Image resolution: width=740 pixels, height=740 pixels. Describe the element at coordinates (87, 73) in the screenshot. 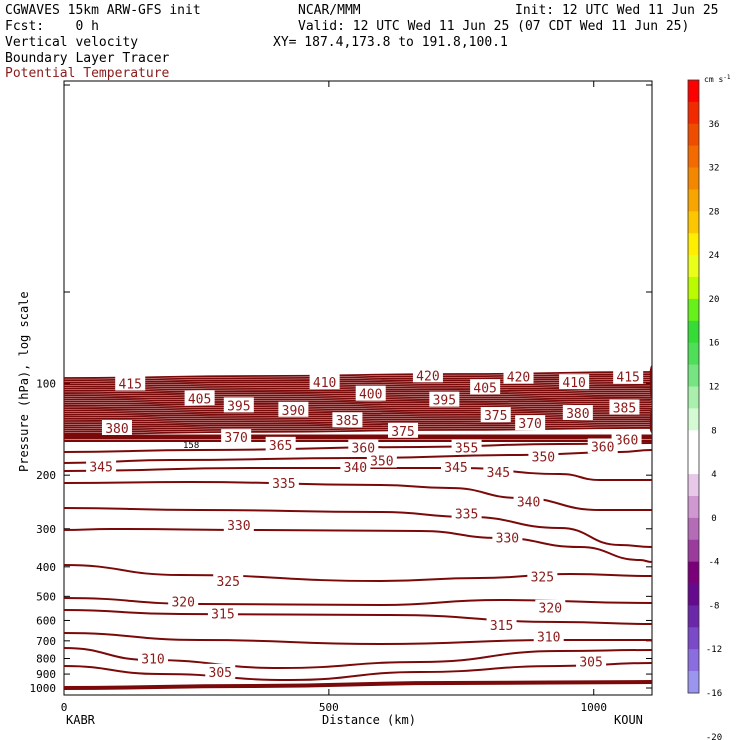

I see `field-potential-temperature: Potential Temperature` at that location.